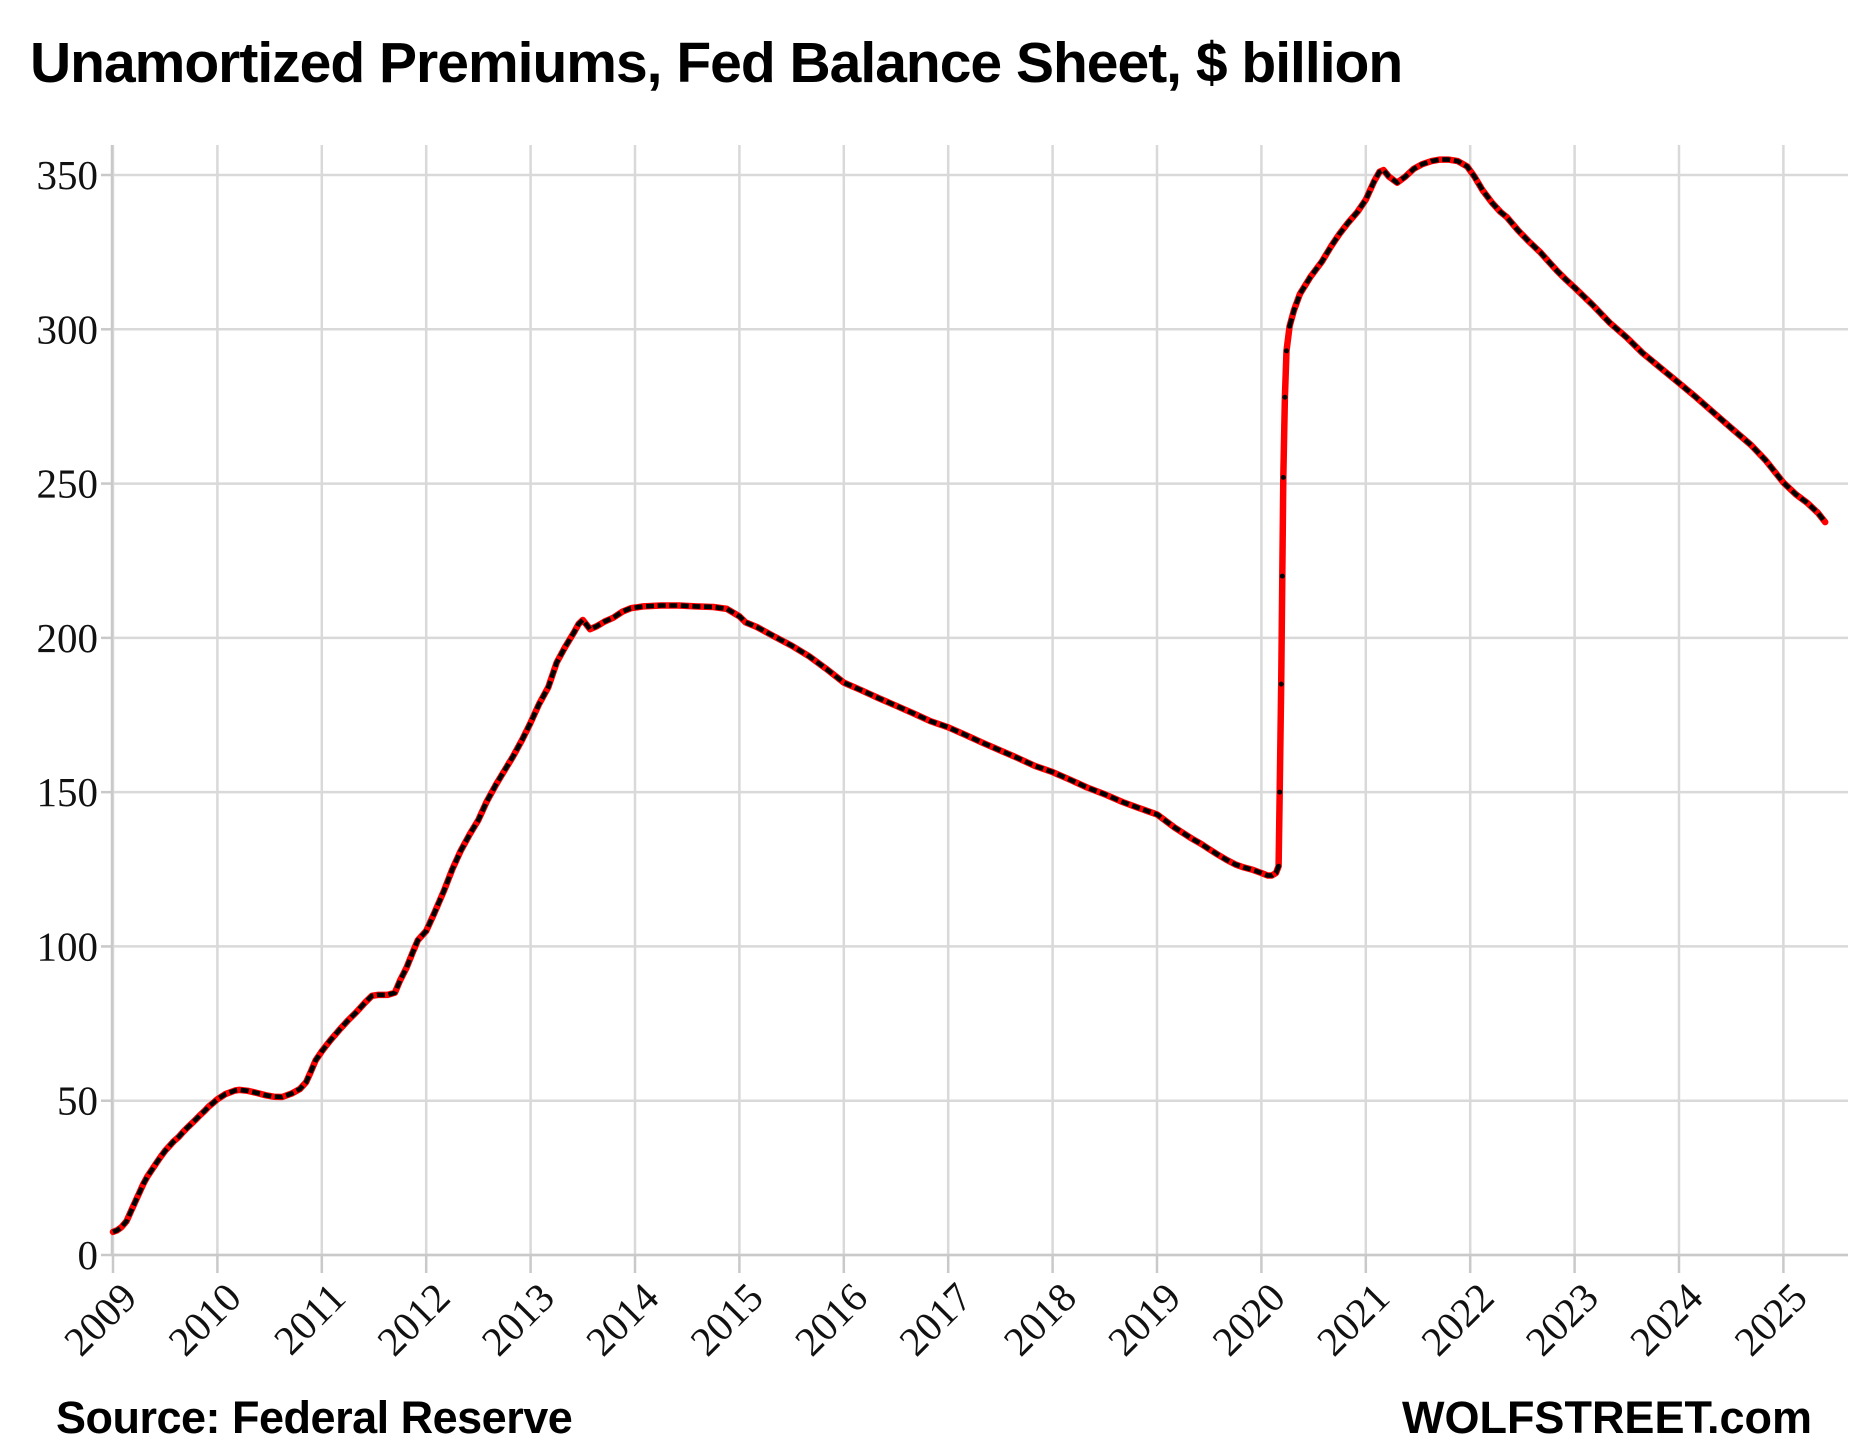  Describe the element at coordinates (1457, 1319) in the screenshot. I see `x-axis-tick-label: 2022` at that location.